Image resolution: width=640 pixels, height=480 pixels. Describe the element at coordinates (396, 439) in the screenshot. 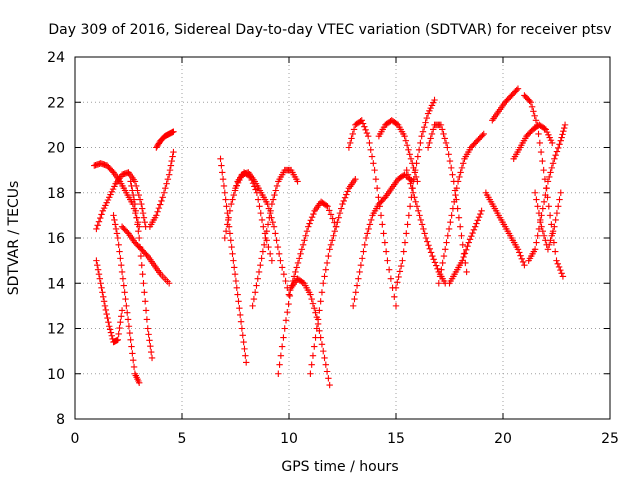

I see `x-tick-label: 15` at that location.